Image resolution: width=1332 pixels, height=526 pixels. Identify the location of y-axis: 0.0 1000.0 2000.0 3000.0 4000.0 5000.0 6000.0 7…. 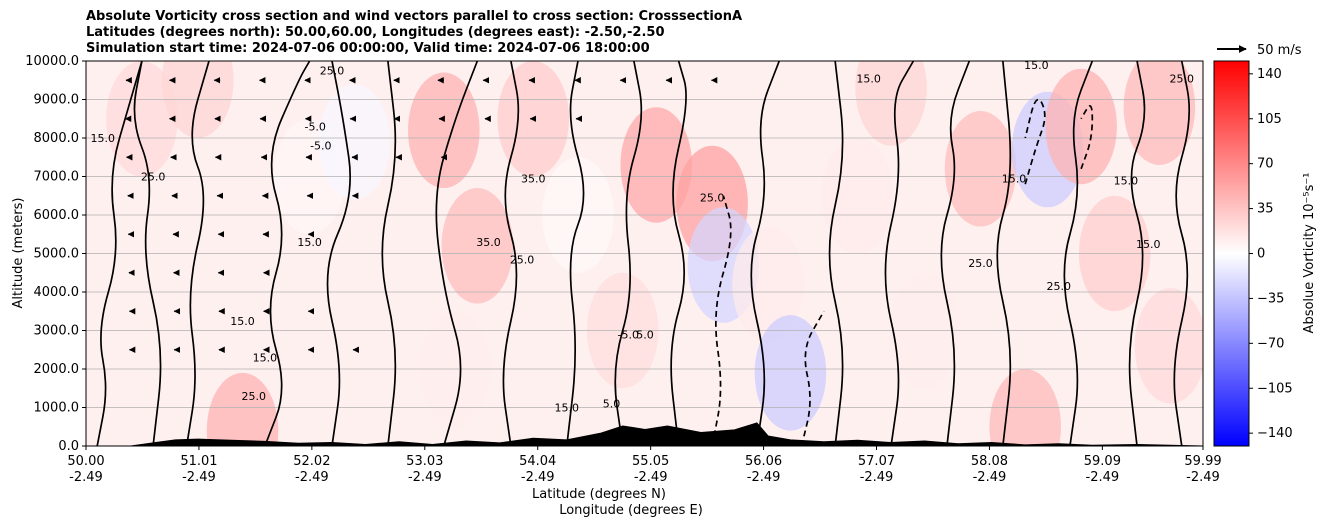
(55, 254).